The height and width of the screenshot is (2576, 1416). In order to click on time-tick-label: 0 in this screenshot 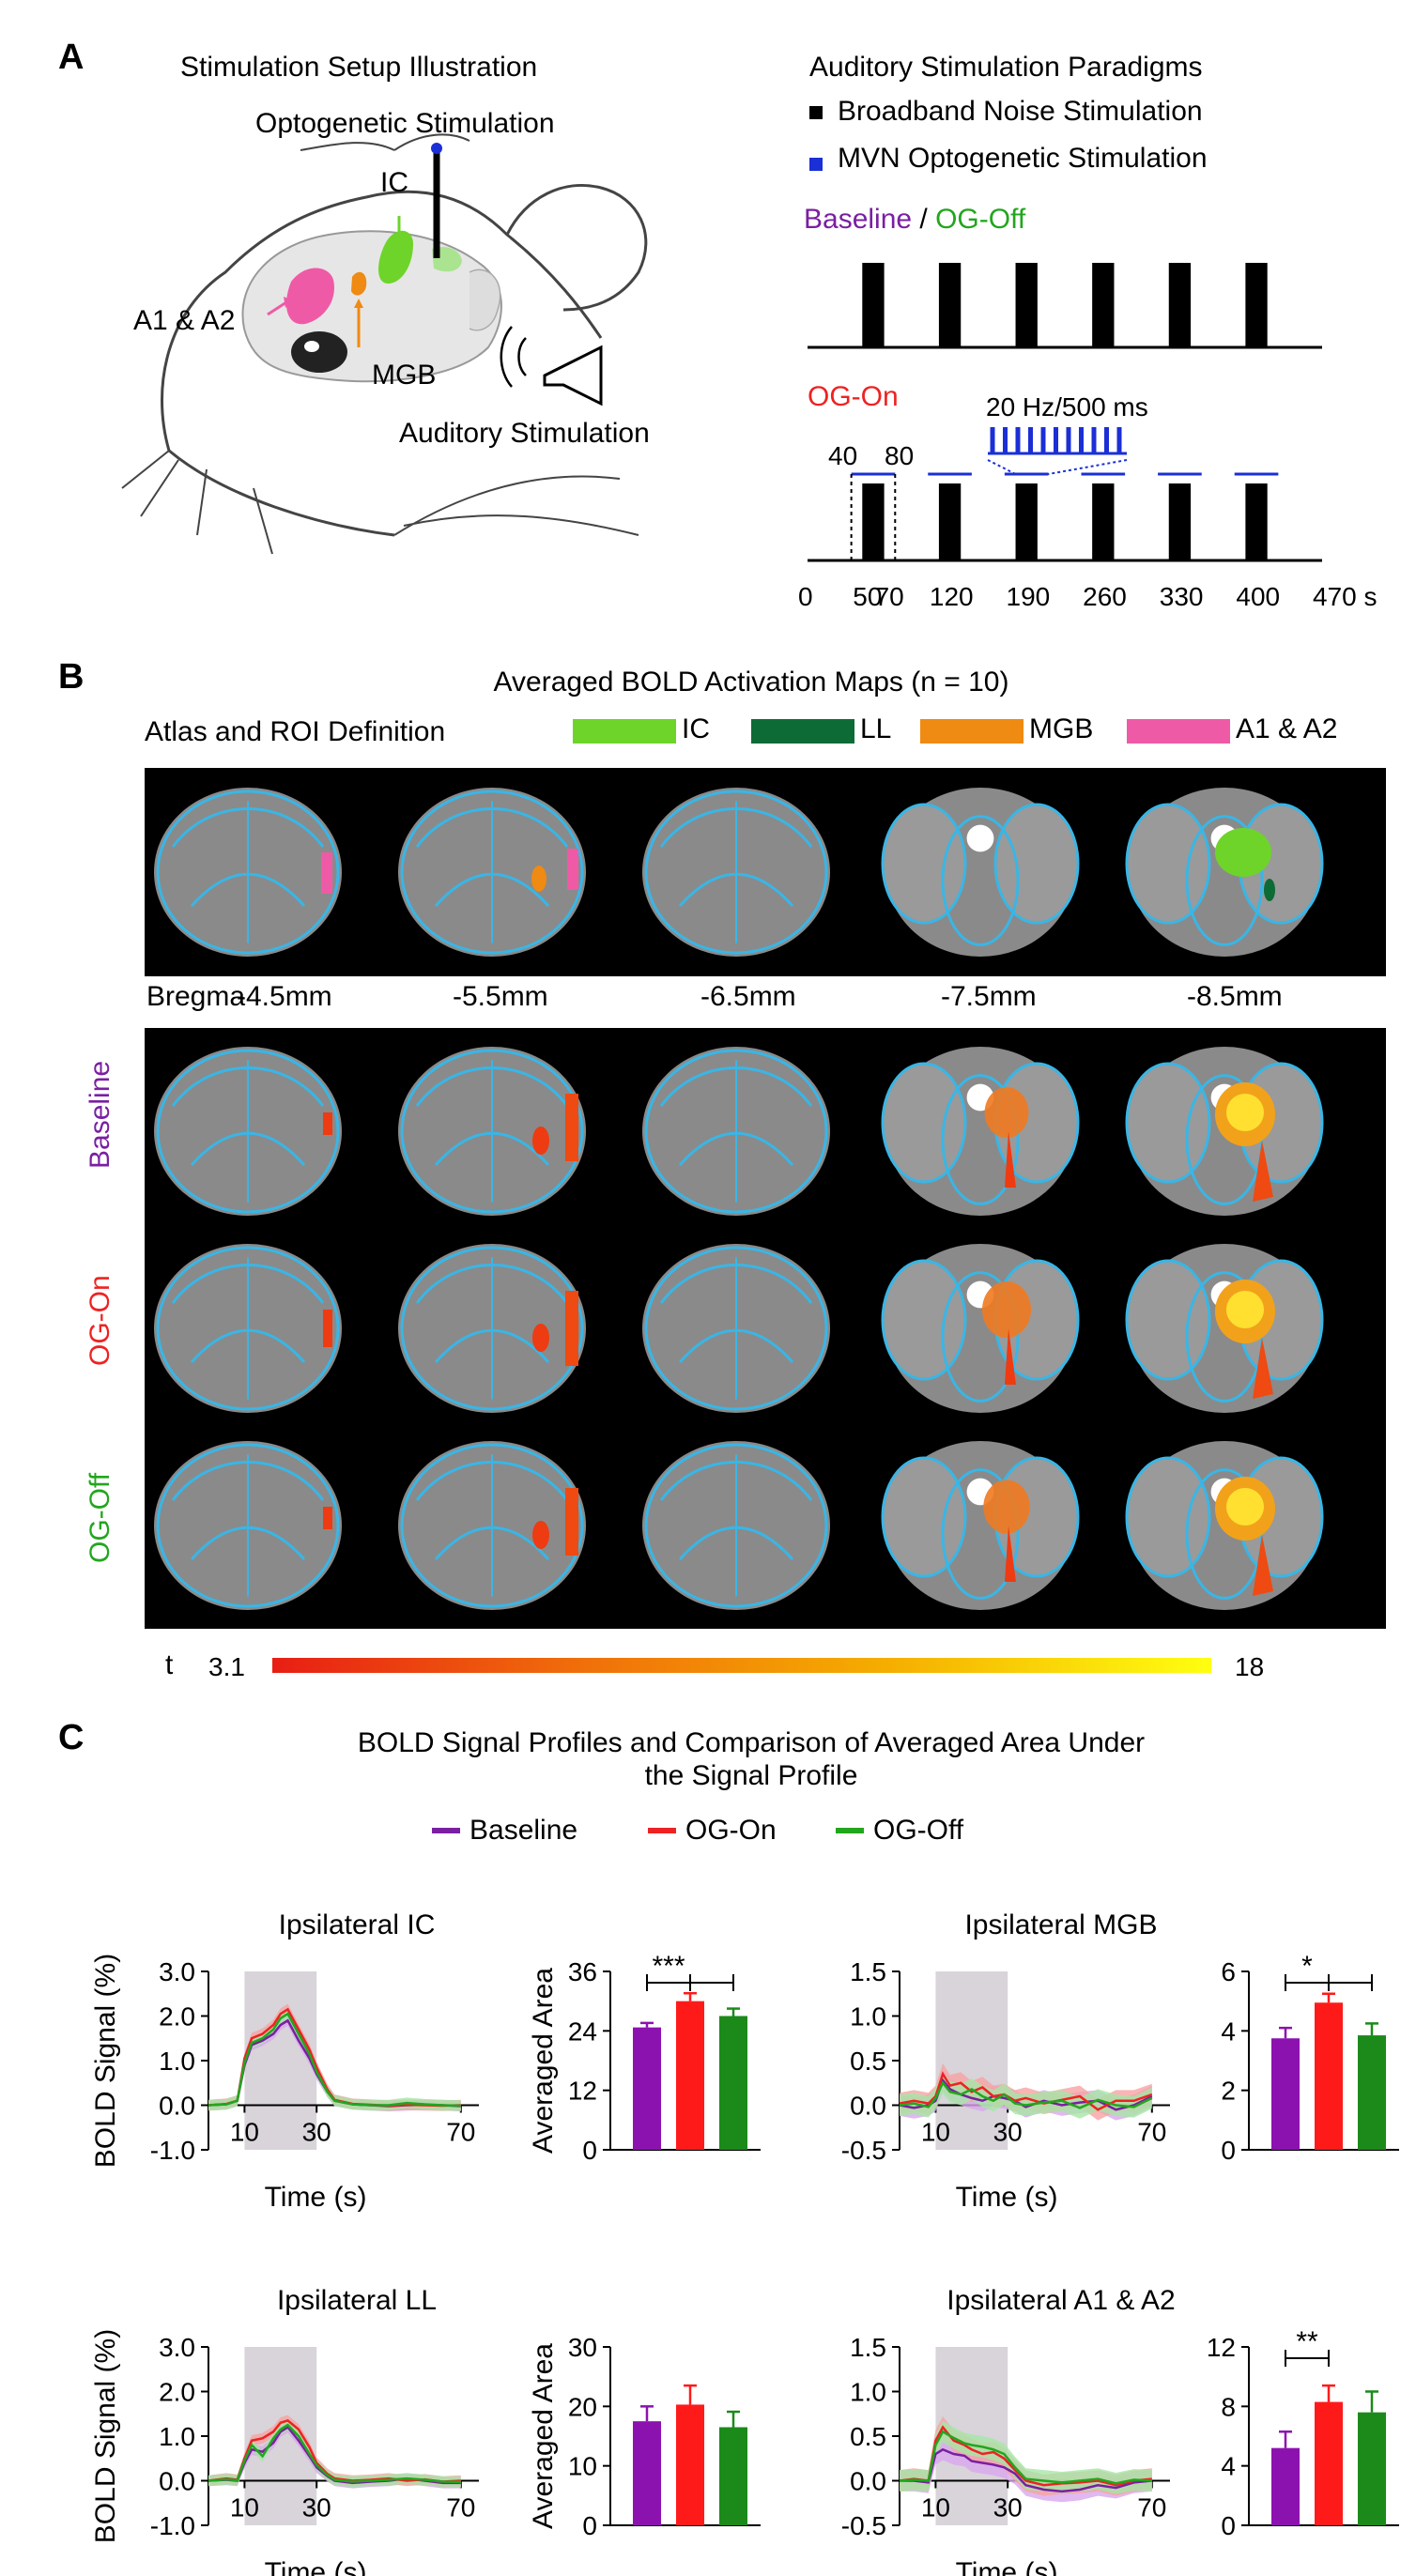, I will do `click(805, 596)`.